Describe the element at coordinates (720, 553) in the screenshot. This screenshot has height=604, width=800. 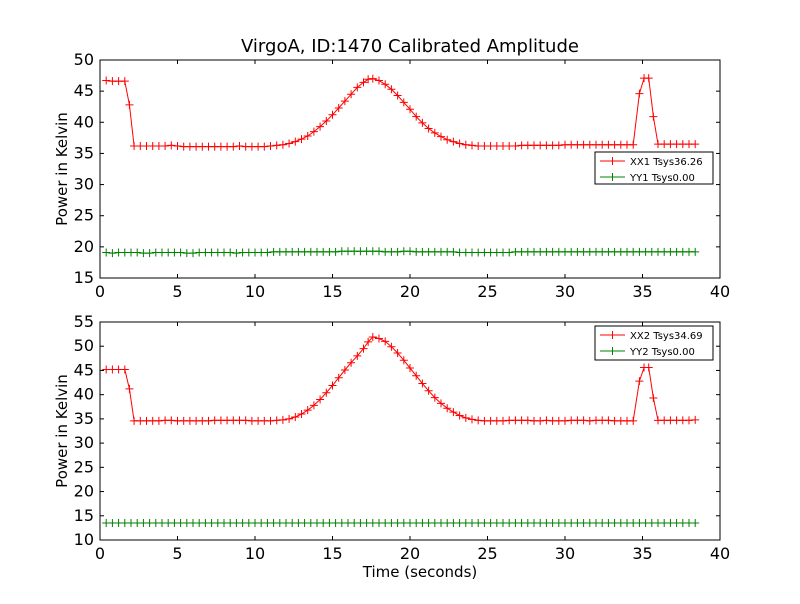
I see `x-tick-label: 40` at that location.